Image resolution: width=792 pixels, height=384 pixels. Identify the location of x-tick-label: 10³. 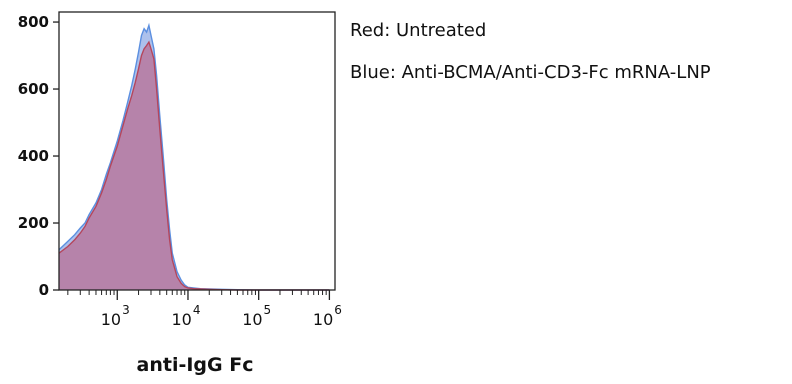
(115, 316).